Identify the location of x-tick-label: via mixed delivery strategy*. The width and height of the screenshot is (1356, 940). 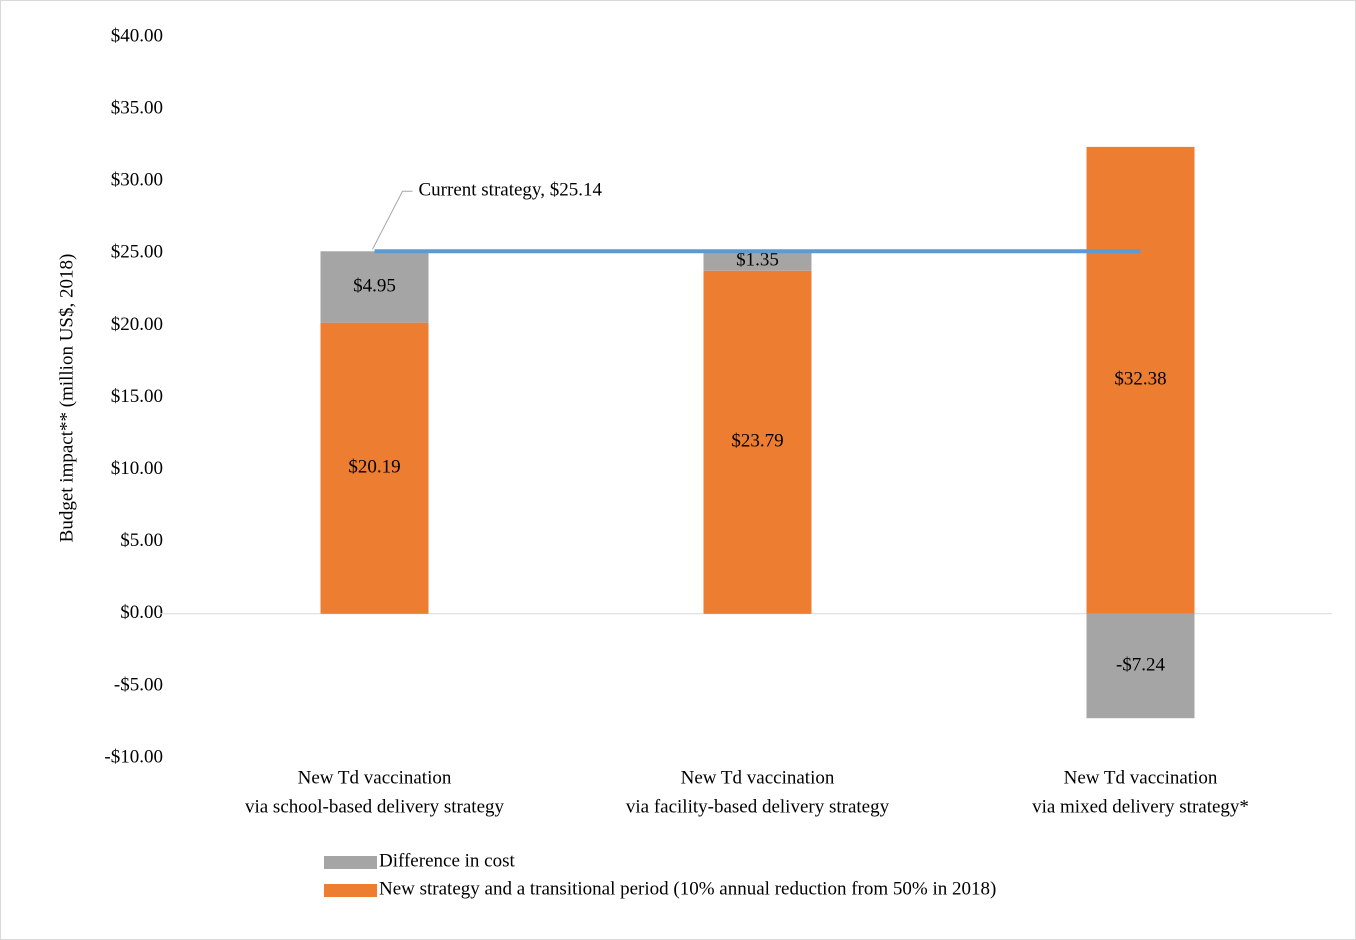
(1140, 806).